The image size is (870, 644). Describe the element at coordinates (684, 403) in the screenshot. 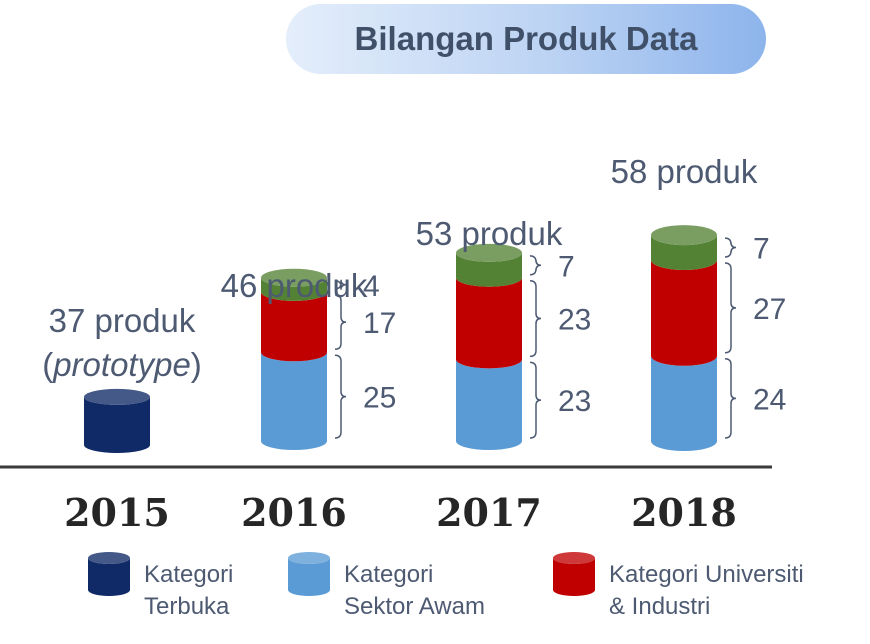

I see `bar-segment-2018-sektor-awam` at that location.